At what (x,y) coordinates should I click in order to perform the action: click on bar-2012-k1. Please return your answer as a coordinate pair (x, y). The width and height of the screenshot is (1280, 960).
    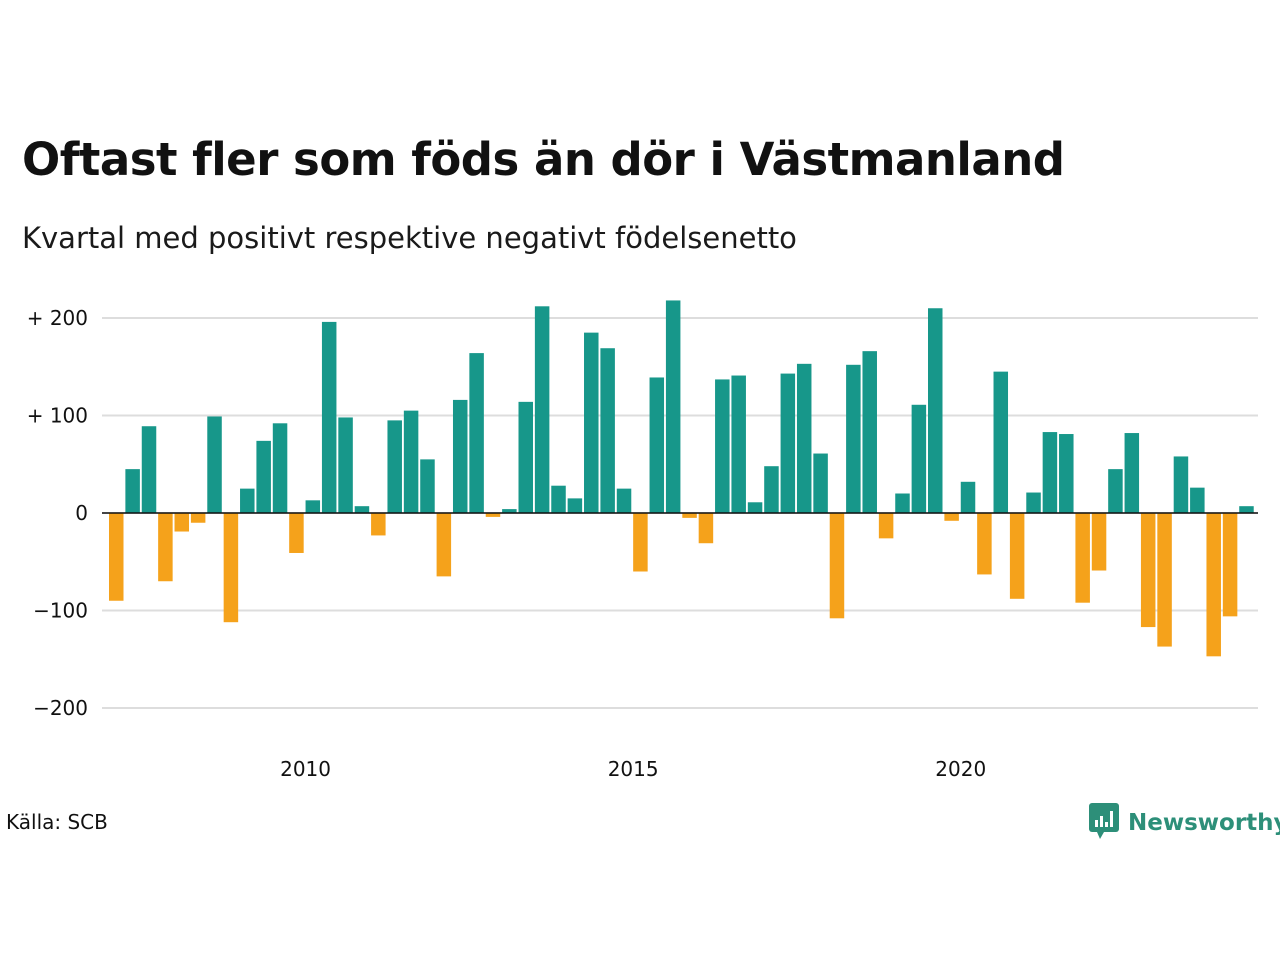
    Looking at the image, I should click on (444, 545).